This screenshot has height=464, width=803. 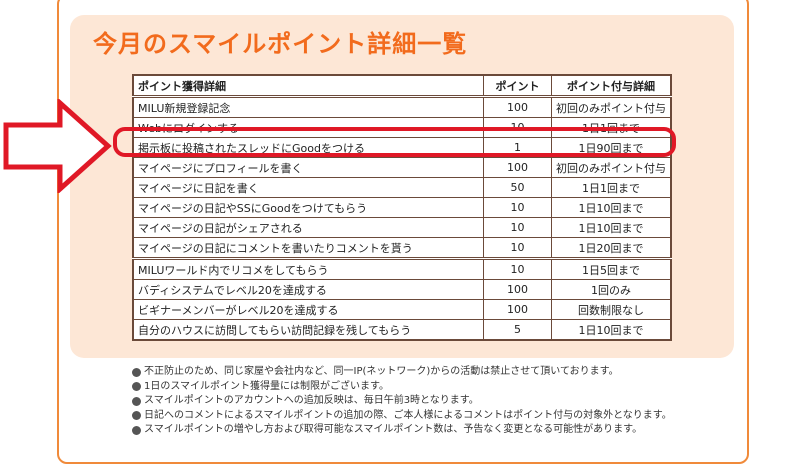 I want to click on table-row: 自分のハウスに訪問してもらい訪問記録を残してもらう 5 1日10回まで, so click(x=402, y=330).